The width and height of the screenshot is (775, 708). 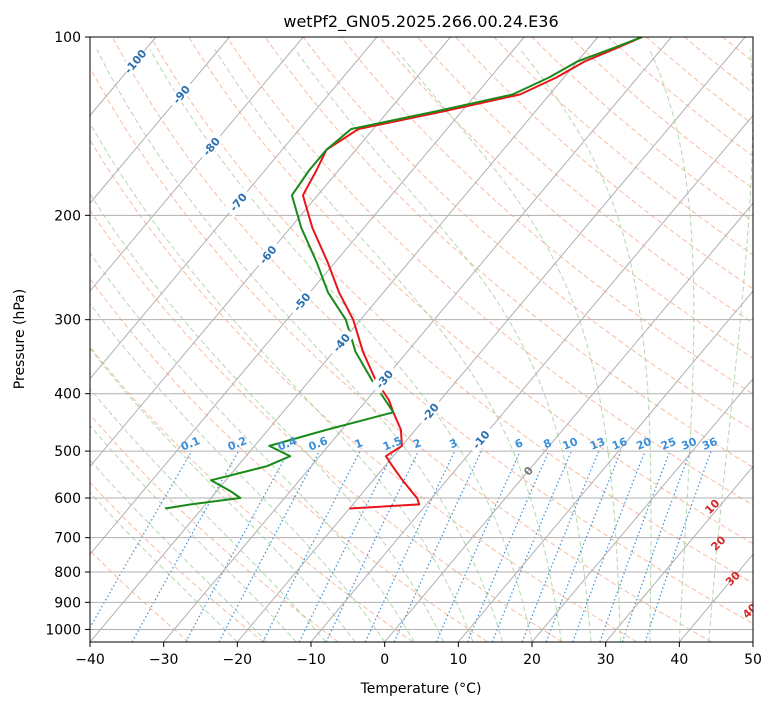 I want to click on y-tick-label-900: 900, so click(x=67, y=603).